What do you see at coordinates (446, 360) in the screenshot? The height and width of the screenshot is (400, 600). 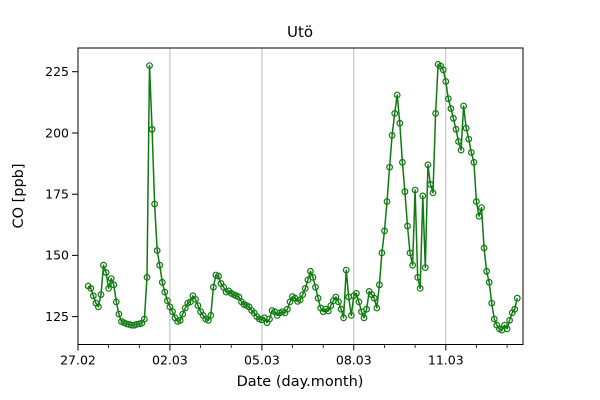 I see `x-tick-label: 11.03` at bounding box center [446, 360].